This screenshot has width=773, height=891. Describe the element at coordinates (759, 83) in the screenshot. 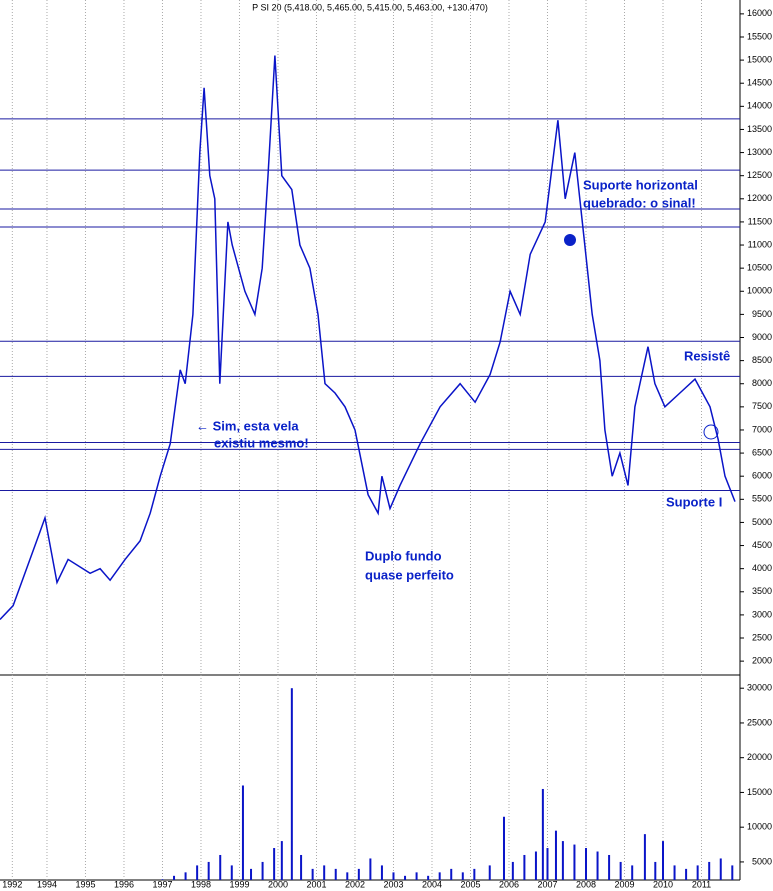

I see `y-tick-label: 14500` at that location.